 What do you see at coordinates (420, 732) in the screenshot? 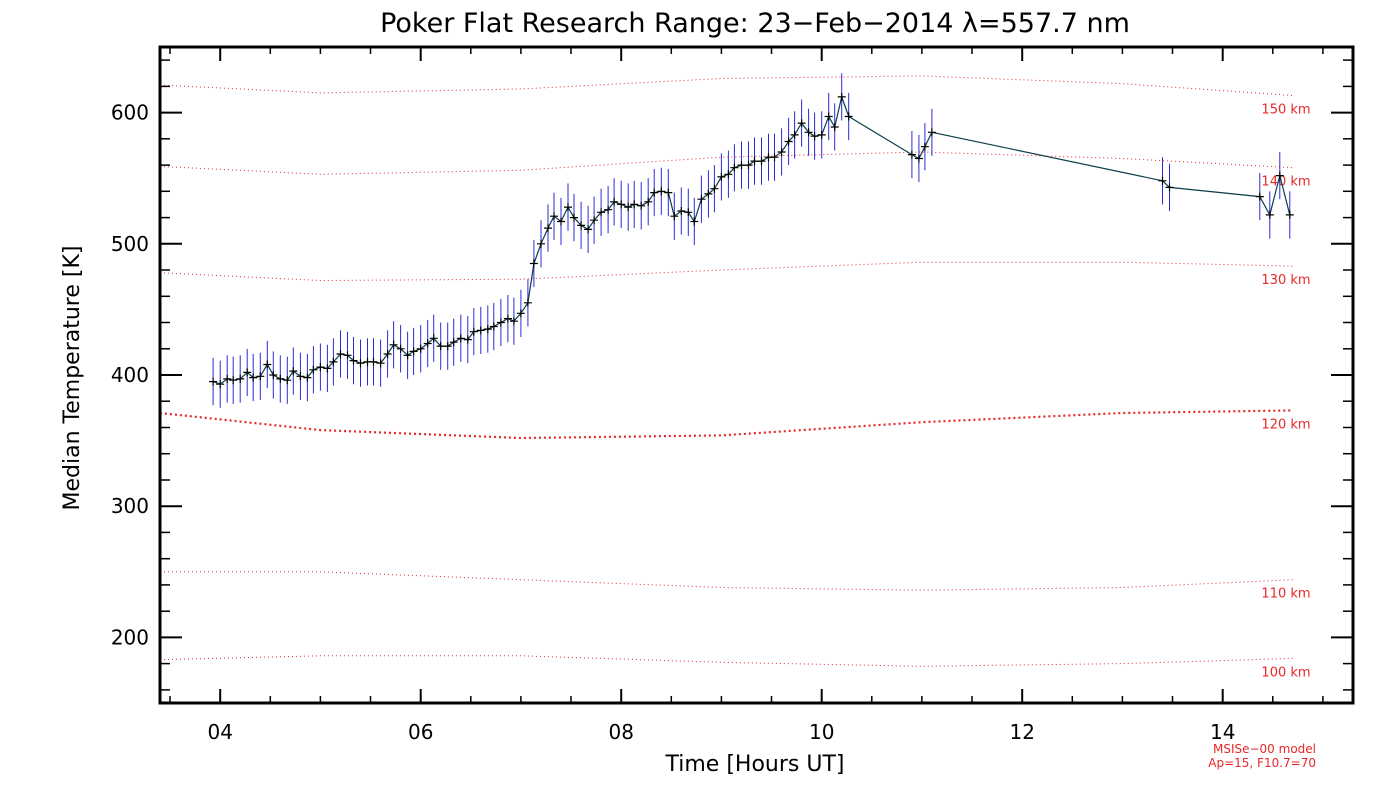
I see `x-tick-label: 06` at bounding box center [420, 732].